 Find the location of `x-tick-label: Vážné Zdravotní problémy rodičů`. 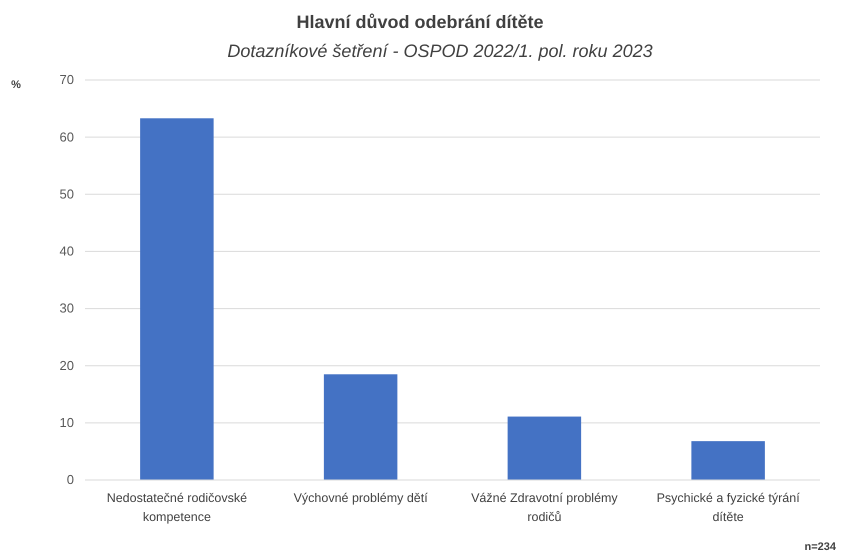

x-tick-label: Vážné Zdravotní problémy rodičů is located at coordinates (544, 507).